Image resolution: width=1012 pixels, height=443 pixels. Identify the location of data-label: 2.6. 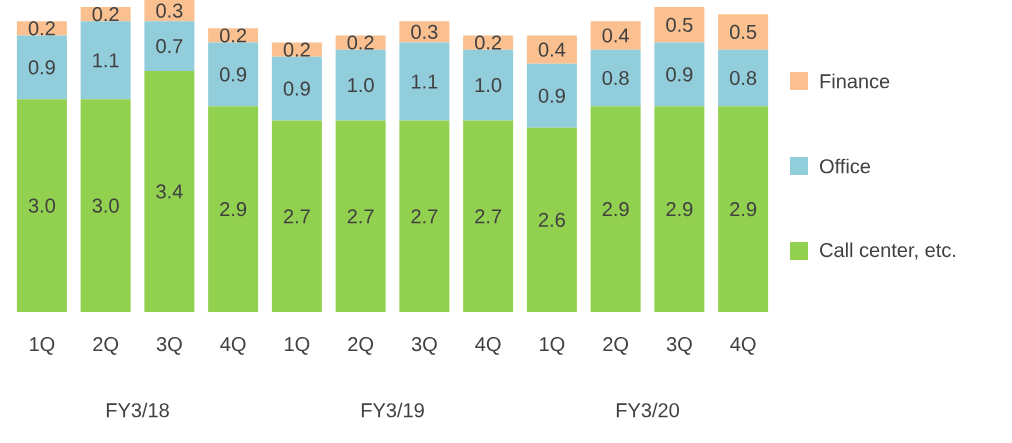
(551, 219).